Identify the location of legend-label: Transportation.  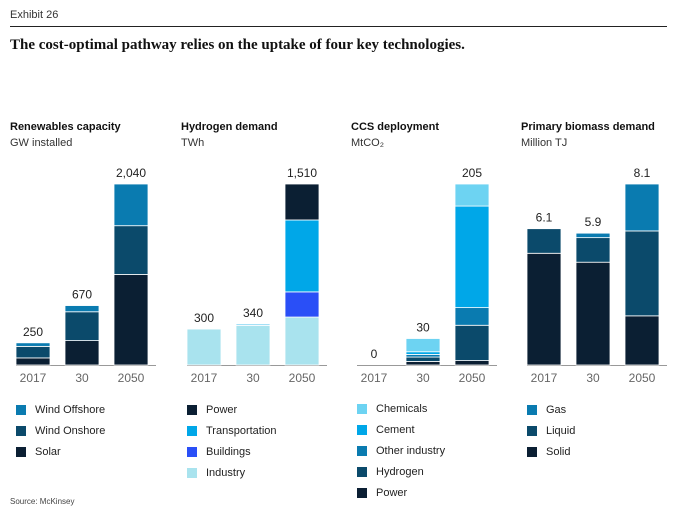
(241, 430).